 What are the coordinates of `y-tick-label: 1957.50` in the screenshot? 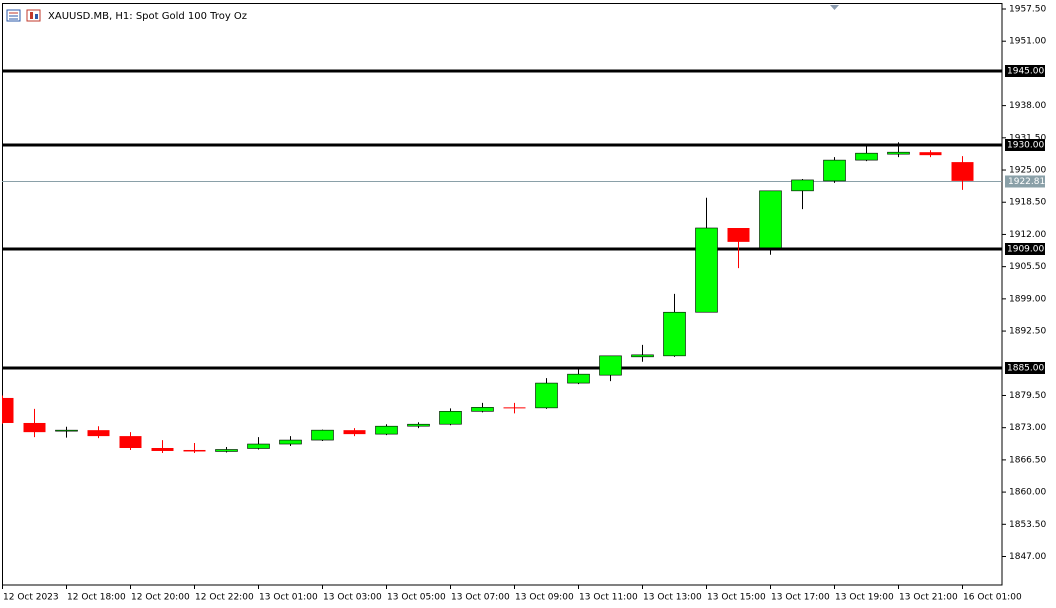 It's located at (1027, 9).